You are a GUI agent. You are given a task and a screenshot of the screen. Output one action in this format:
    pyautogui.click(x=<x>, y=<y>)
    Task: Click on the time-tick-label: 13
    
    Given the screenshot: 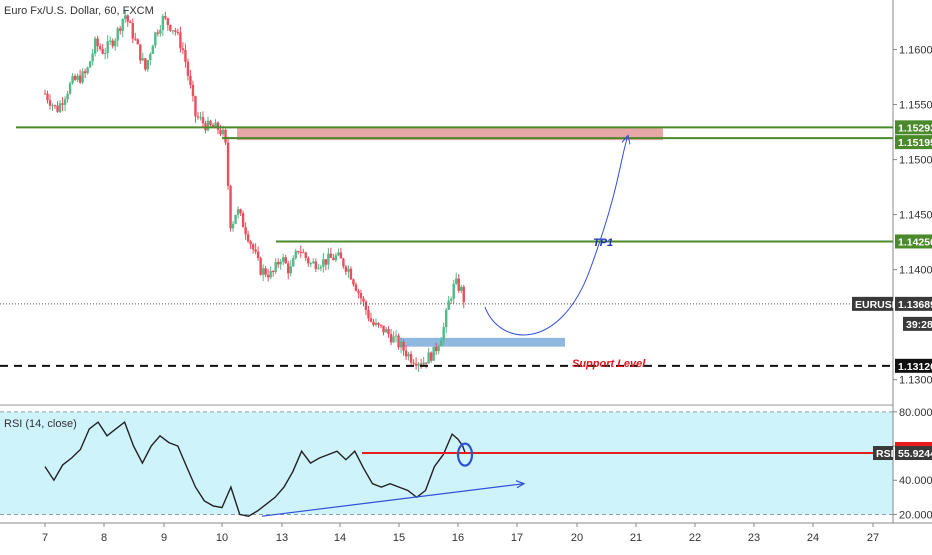 What is the action you would take?
    pyautogui.click(x=282, y=538)
    